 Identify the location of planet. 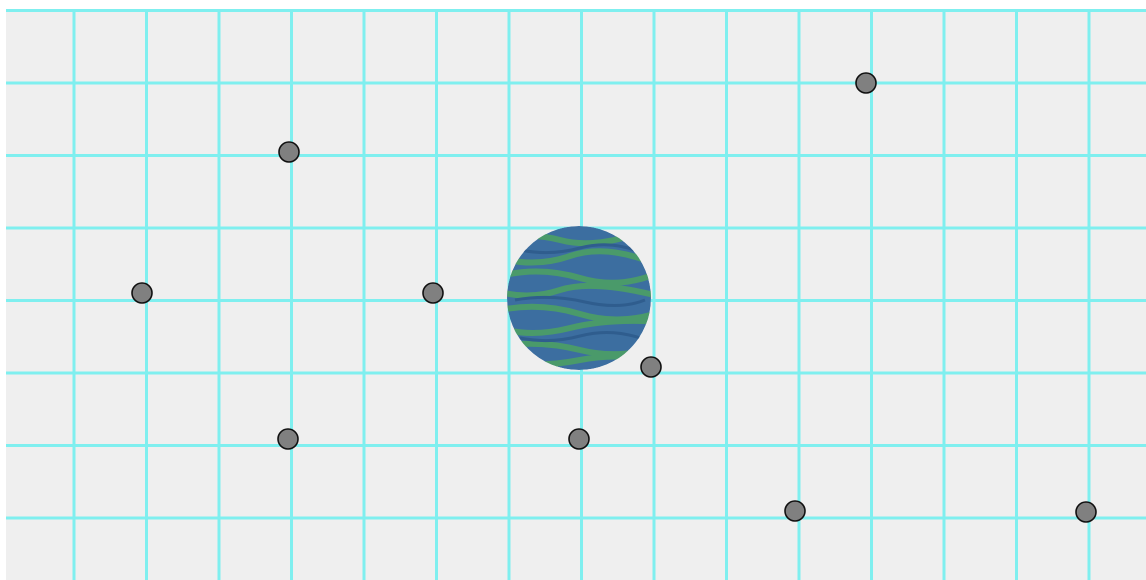
(585, 298).